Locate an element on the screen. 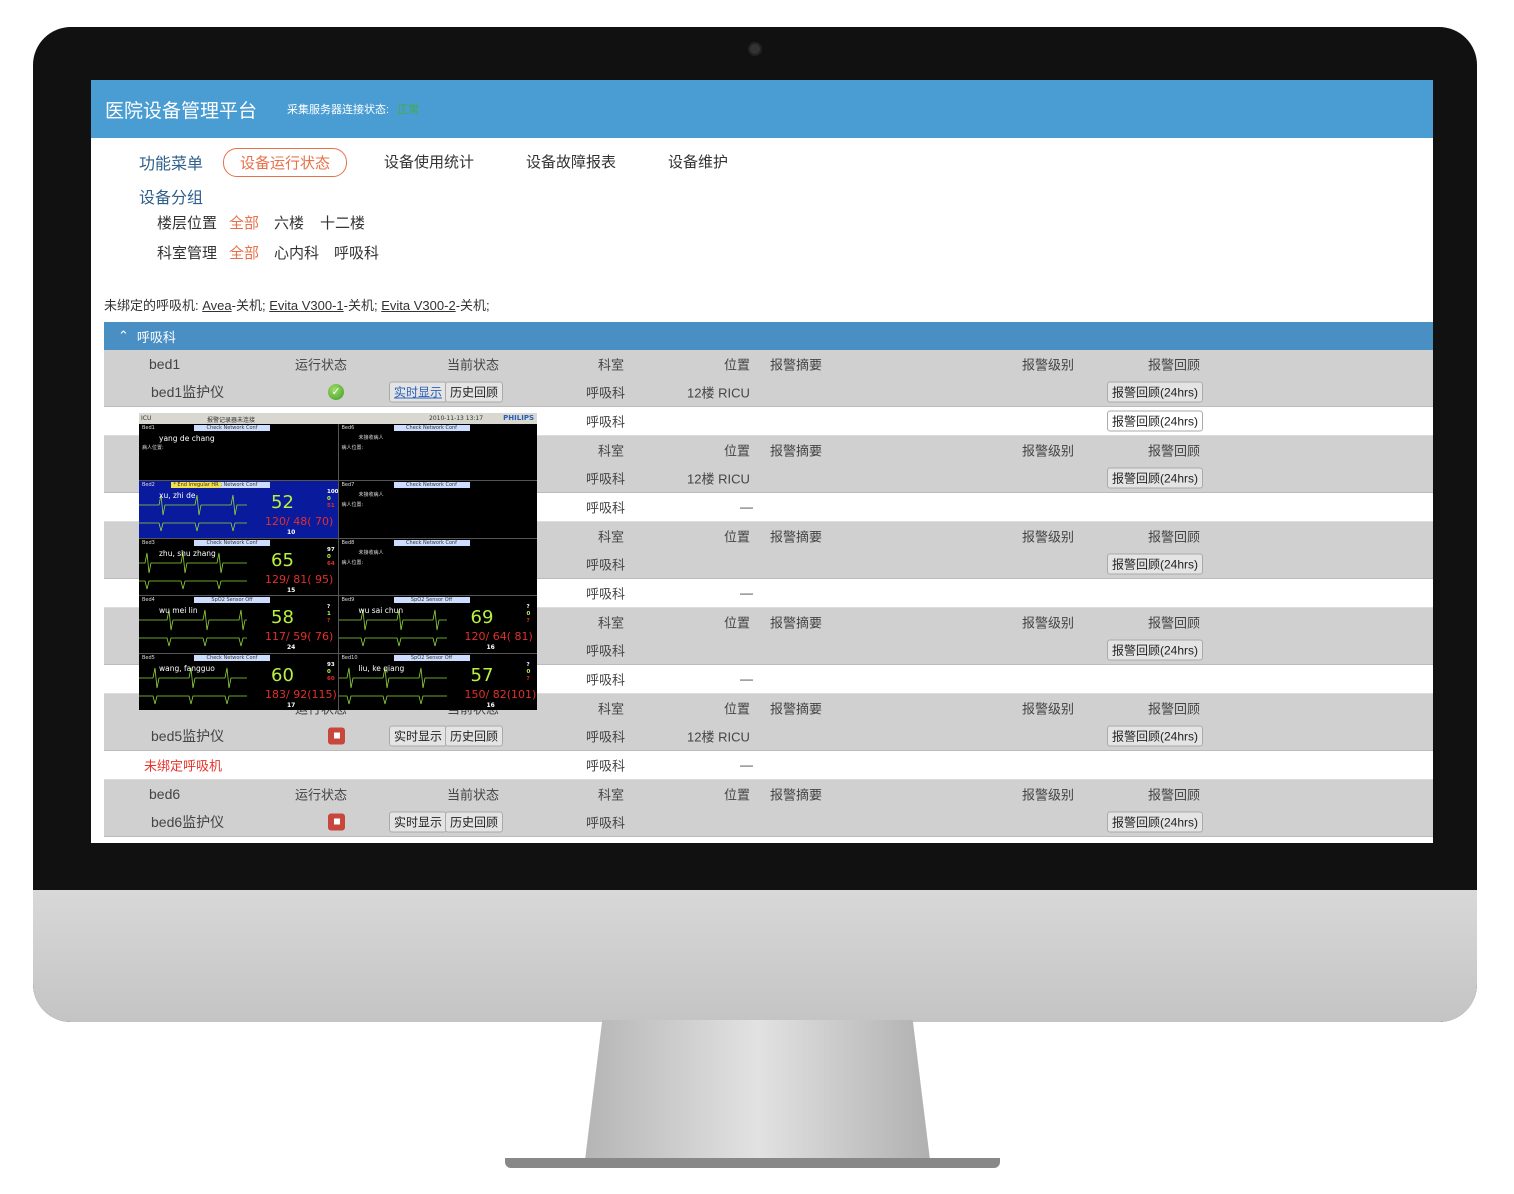 This screenshot has width=1514, height=1194. connection-status: 正常 is located at coordinates (408, 110).